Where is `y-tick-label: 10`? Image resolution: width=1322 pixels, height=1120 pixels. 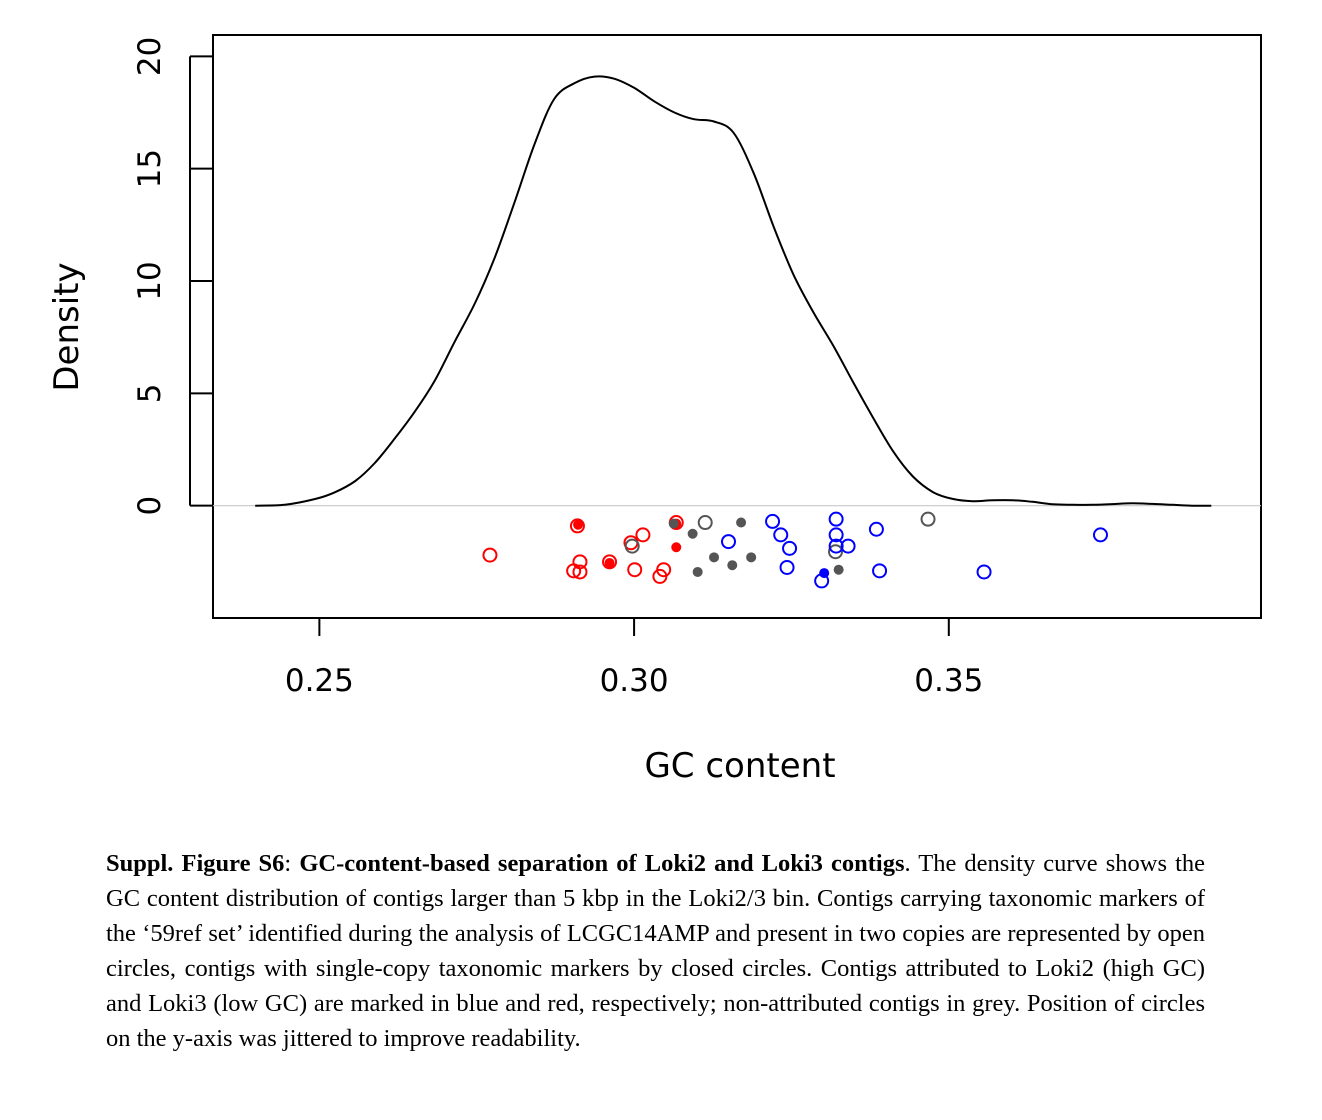
y-tick-label: 10 is located at coordinates (150, 280).